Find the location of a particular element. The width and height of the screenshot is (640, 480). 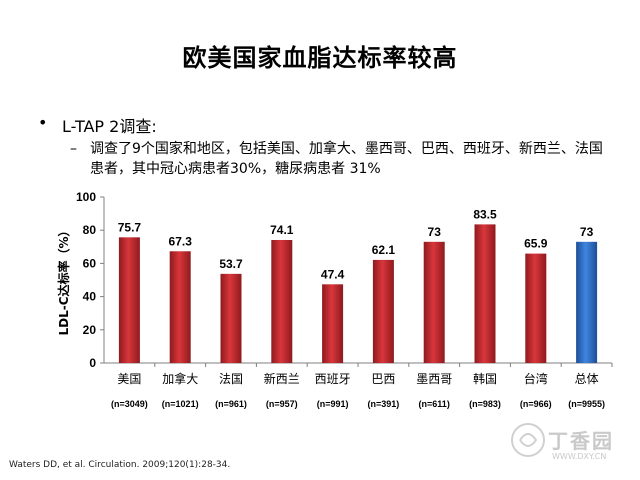

watermark-text: 丁香园 is located at coordinates (581, 441).